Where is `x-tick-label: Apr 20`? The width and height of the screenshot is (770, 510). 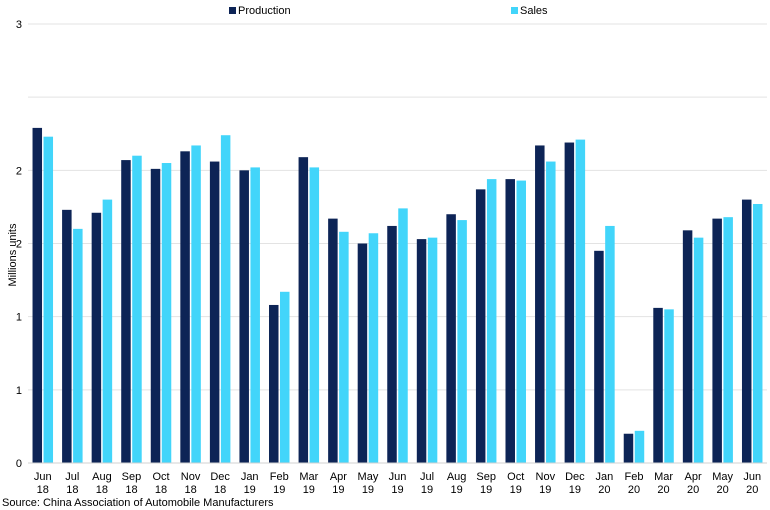
x-tick-label: Apr 20 is located at coordinates (693, 483).